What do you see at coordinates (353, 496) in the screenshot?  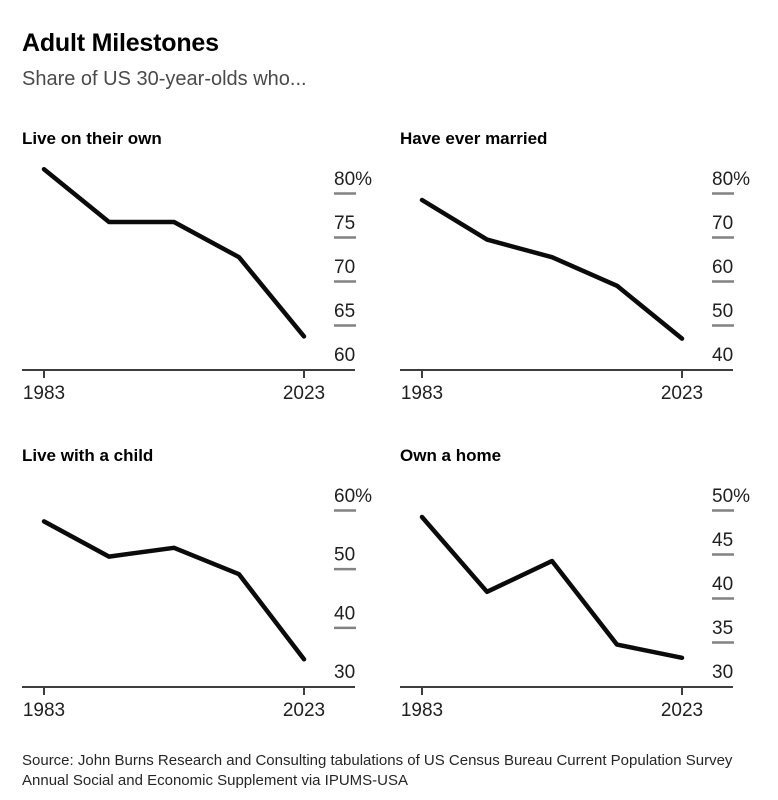 I see `svg-text: 60%` at bounding box center [353, 496].